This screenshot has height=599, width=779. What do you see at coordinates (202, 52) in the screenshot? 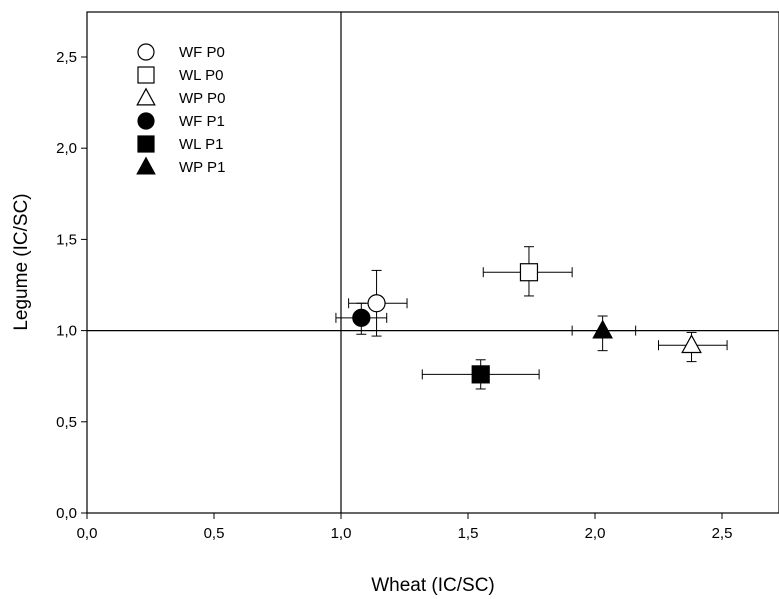
I see `legend-label: WF P0` at bounding box center [202, 52].